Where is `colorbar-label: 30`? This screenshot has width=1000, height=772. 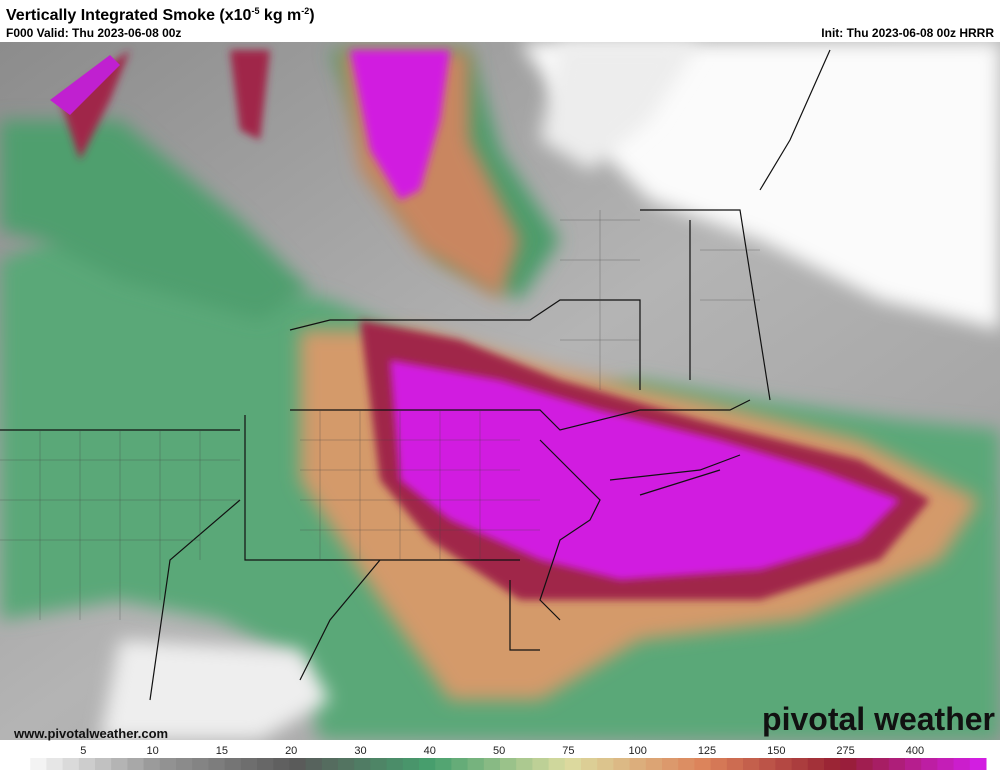
colorbar-label: 30 is located at coordinates (360, 751).